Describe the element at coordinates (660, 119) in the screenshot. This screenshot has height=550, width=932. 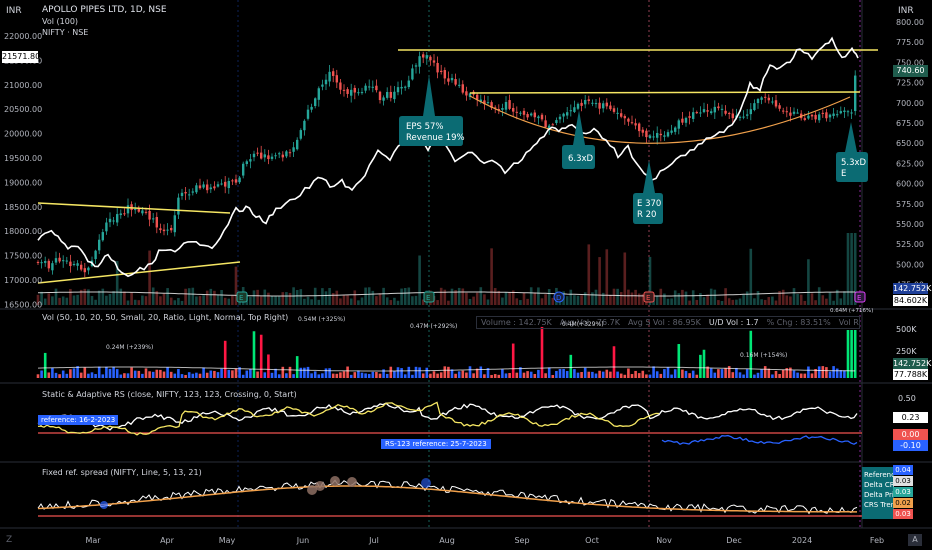
I see `cup-arc` at that location.